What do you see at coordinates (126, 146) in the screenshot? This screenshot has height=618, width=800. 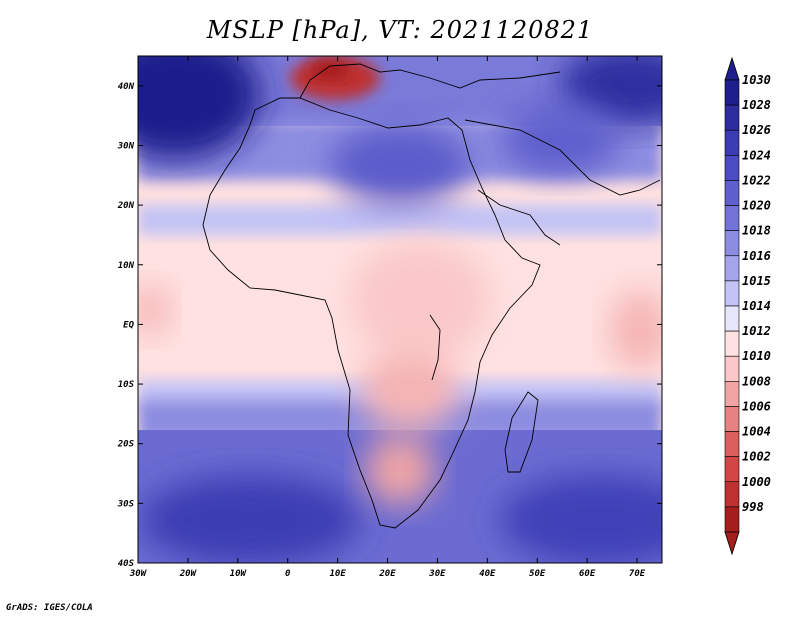 I see `lat-tick-label: 30N` at bounding box center [126, 146].